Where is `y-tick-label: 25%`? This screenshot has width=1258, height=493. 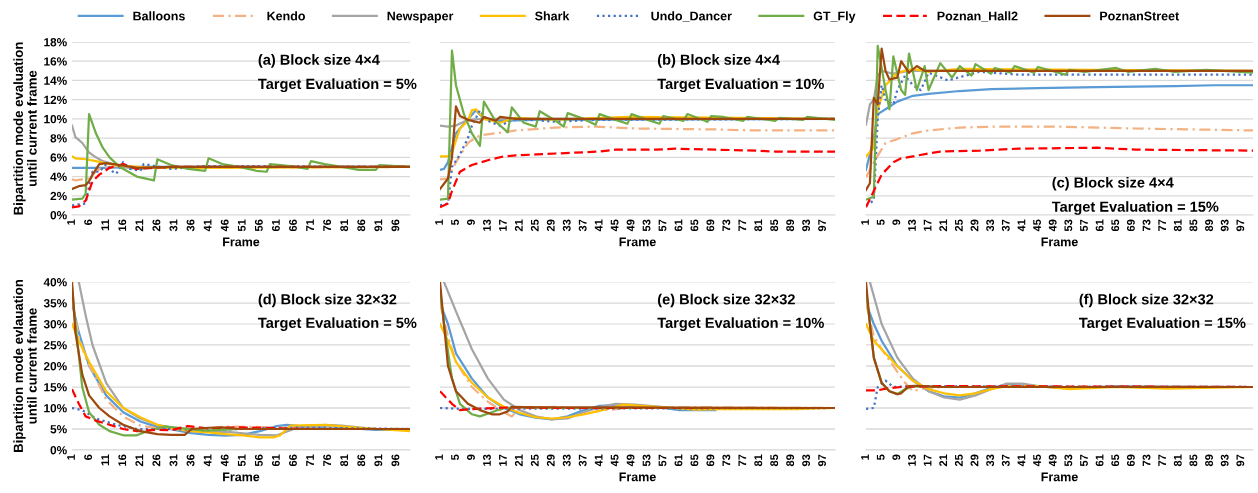 y-tick-label: 25% is located at coordinates (55, 345).